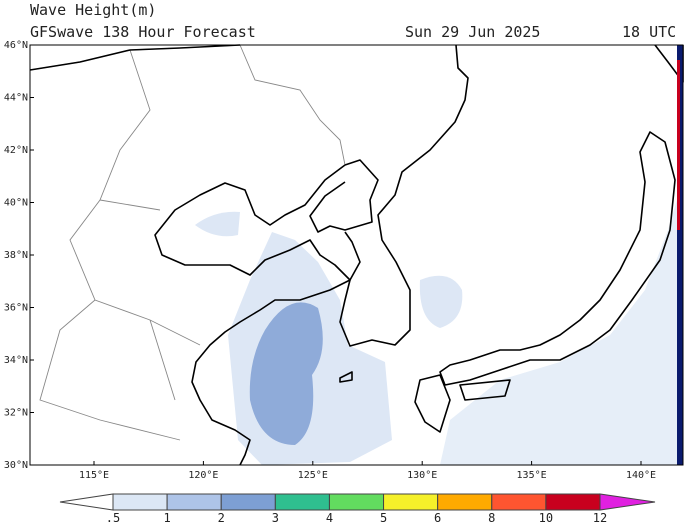  Describe the element at coordinates (422, 475) in the screenshot. I see `lon-label: 130°E` at that location.